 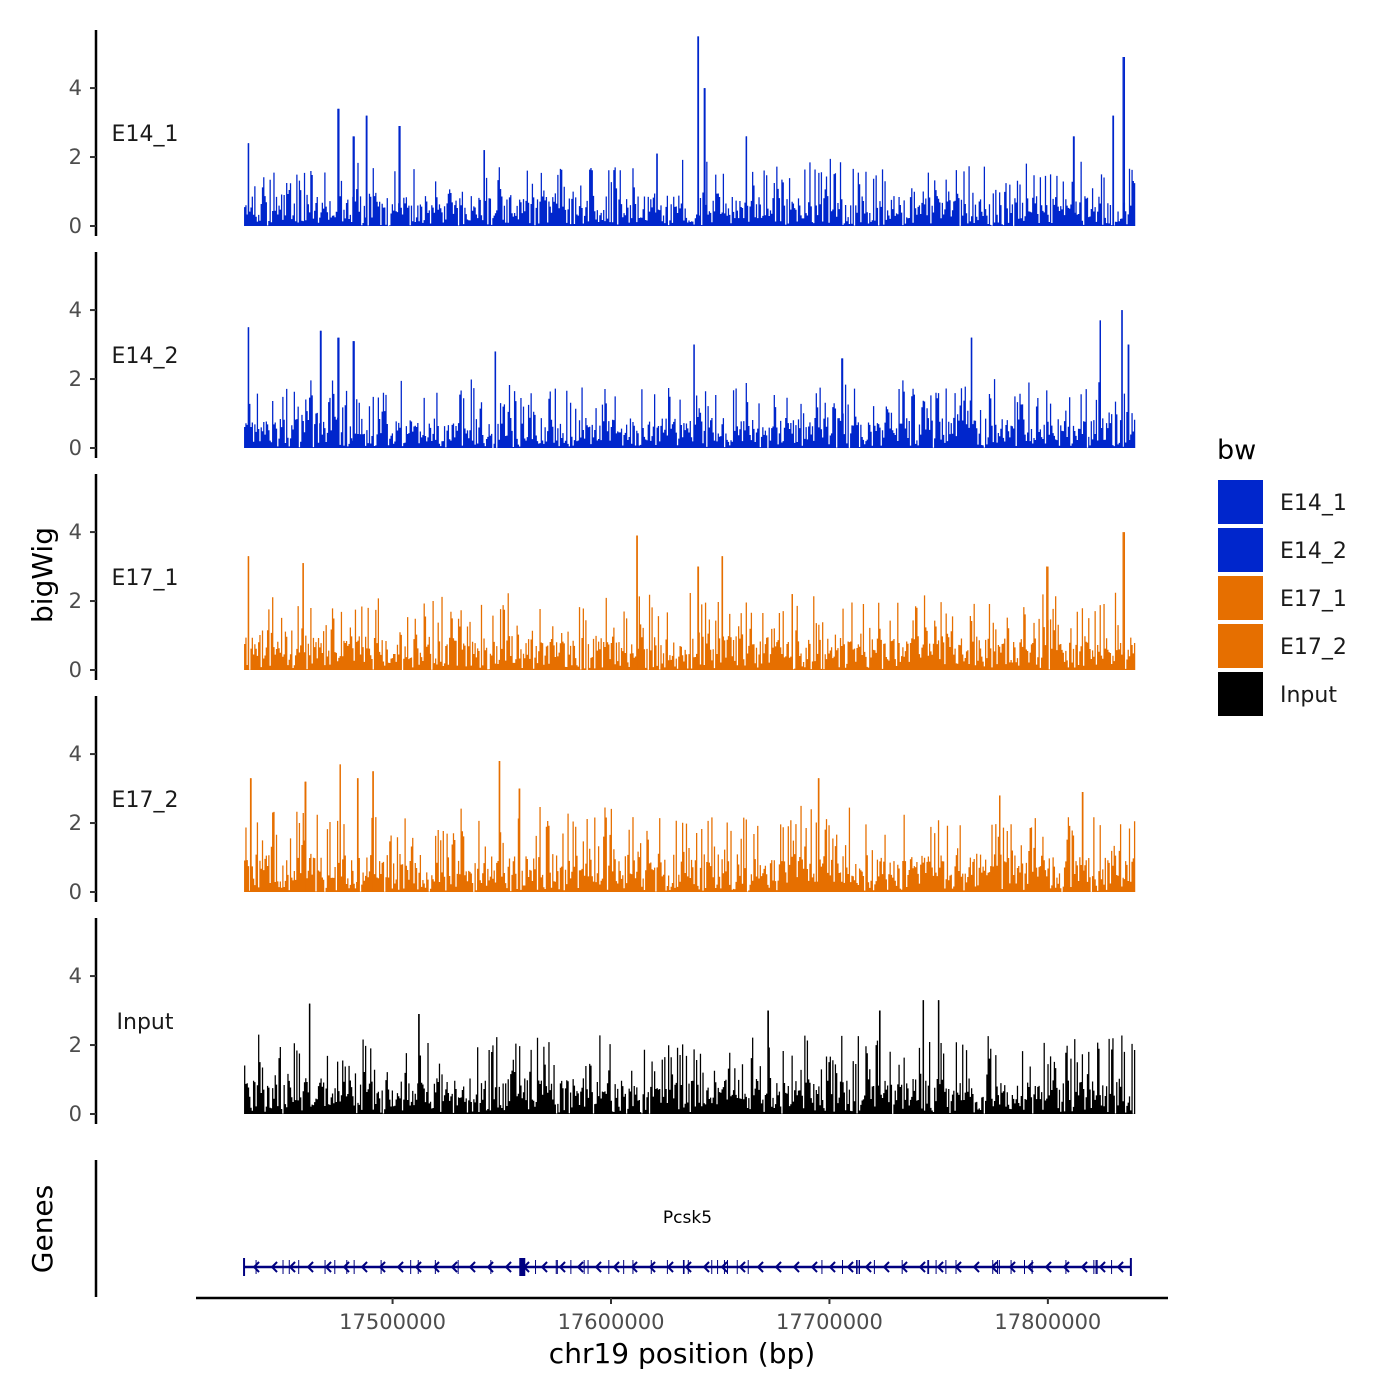 I want to click on legend: bw E14_1 E14_2 E17_1 E17_2 Input, so click(x=1282, y=575).